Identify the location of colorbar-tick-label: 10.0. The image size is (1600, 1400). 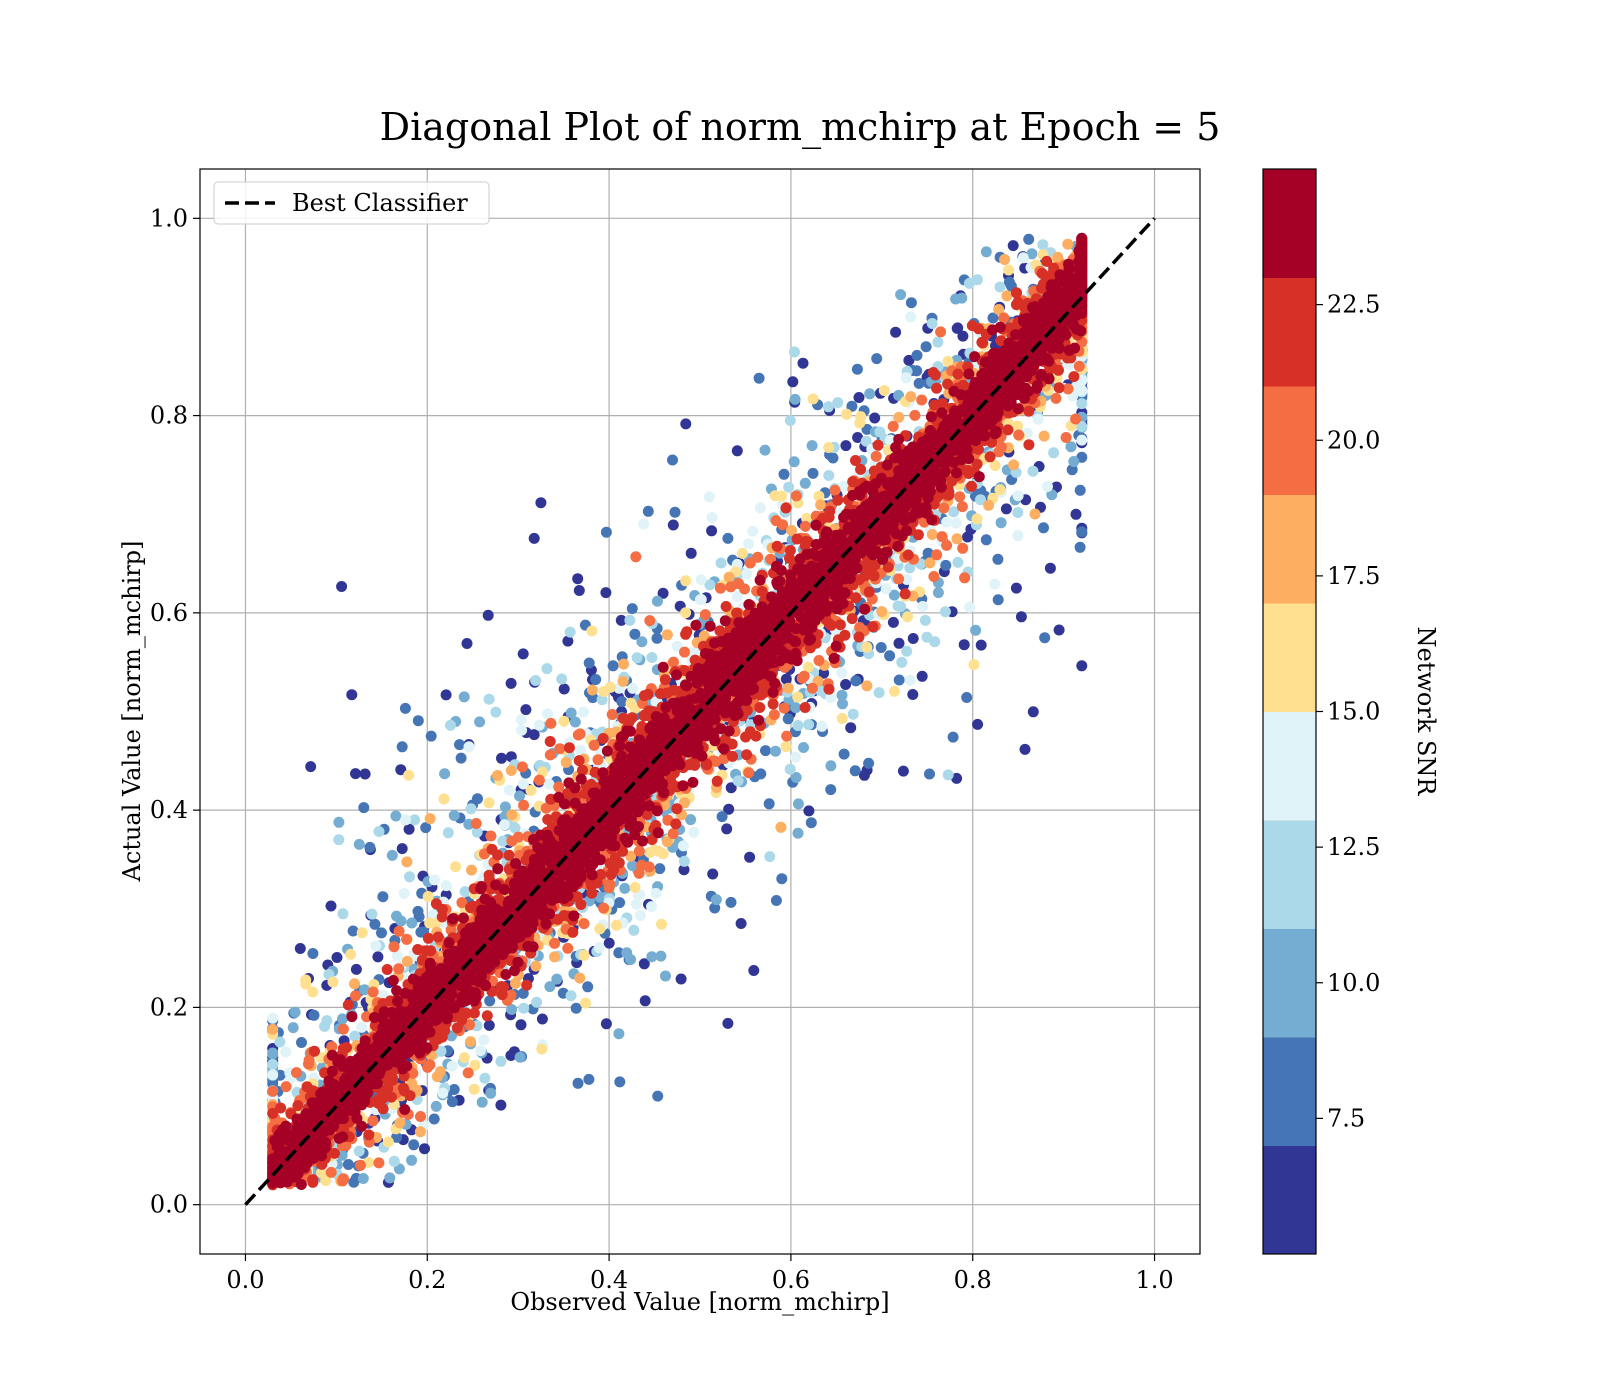
(1353, 983).